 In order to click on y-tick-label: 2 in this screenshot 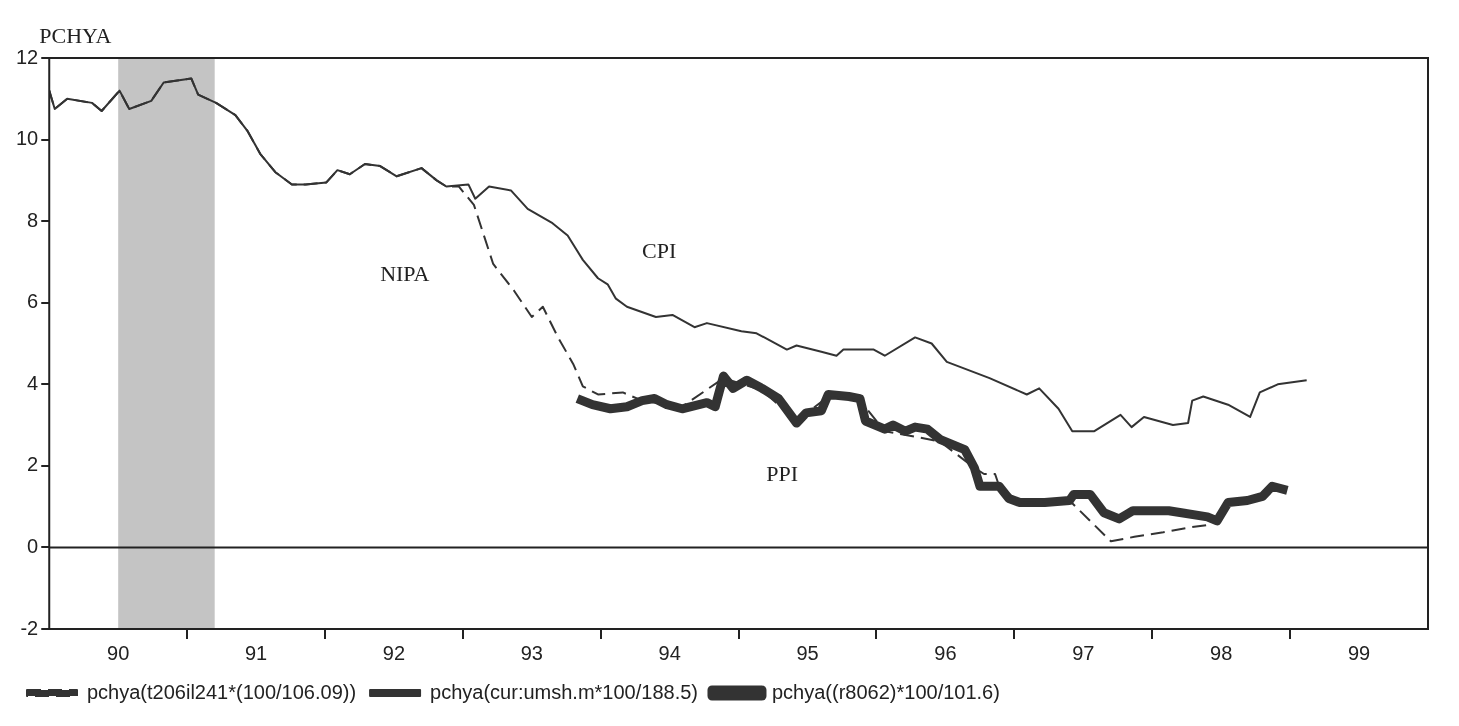, I will do `click(33, 464)`.